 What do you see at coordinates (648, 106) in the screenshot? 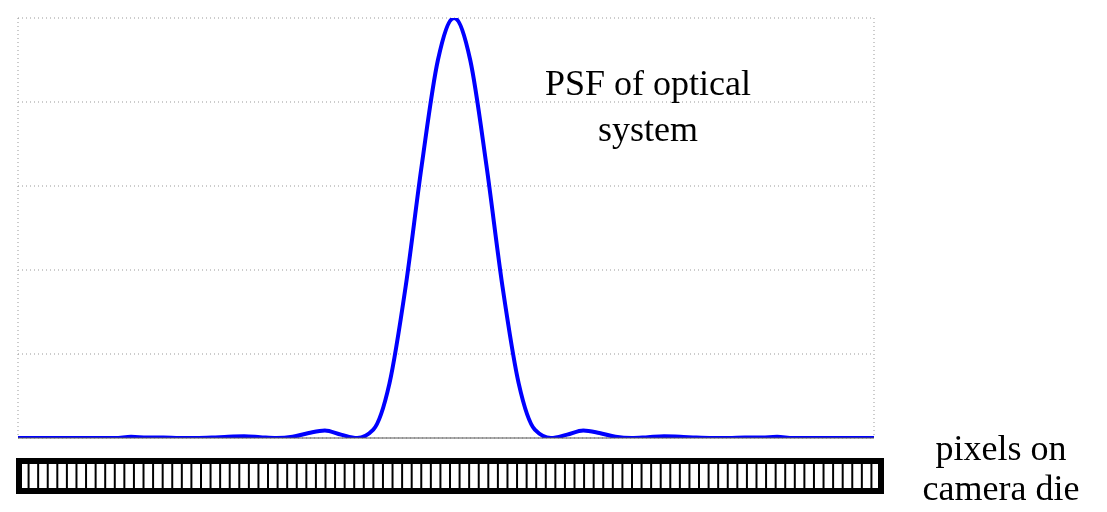
I see `annotation: PSF of optical system` at bounding box center [648, 106].